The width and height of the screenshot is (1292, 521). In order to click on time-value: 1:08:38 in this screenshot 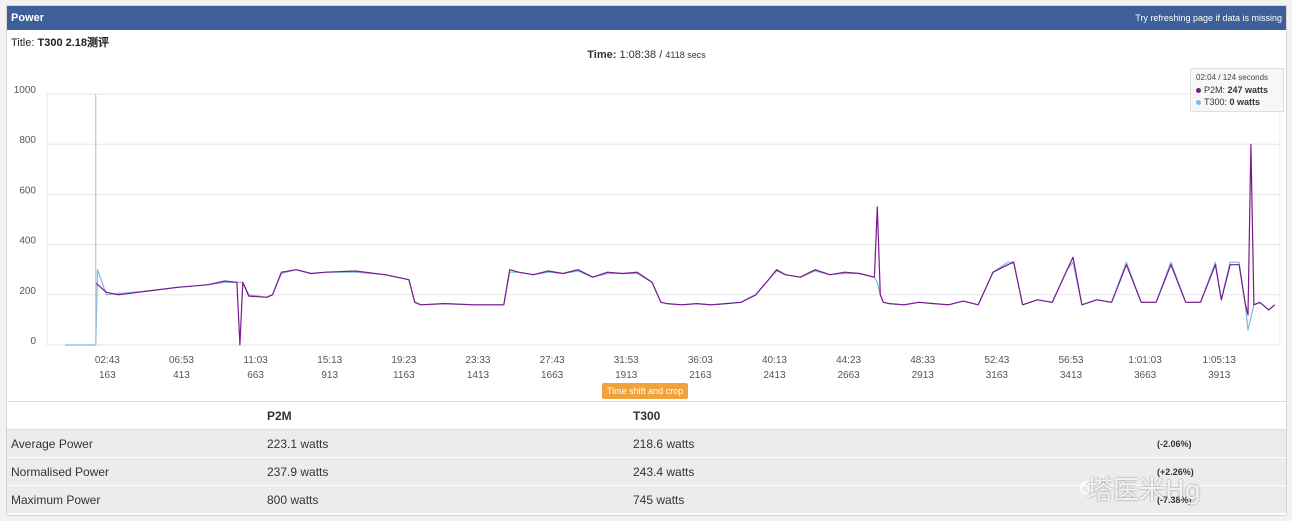, I will do `click(638, 55)`.